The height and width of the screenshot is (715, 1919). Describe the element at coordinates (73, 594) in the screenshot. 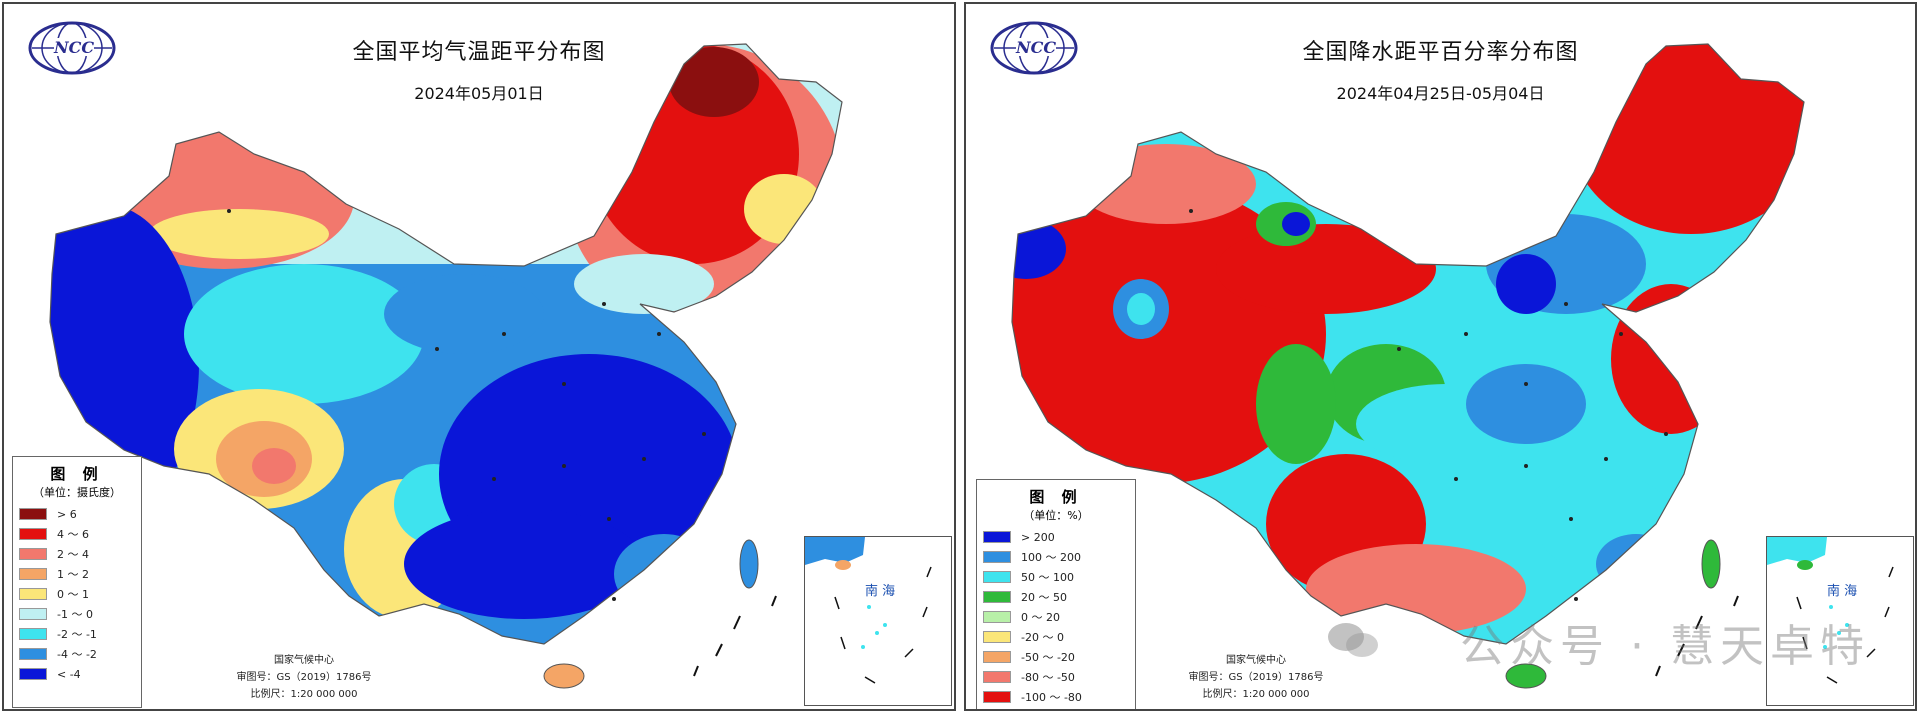

I see `legend-label: 0 ～ 1` at that location.